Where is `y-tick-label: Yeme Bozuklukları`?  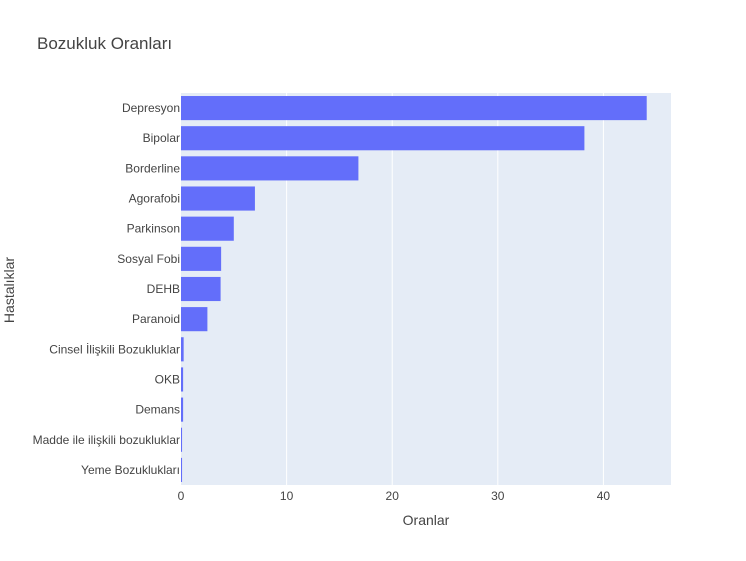
y-tick-label: Yeme Bozuklukları is located at coordinates (130, 470).